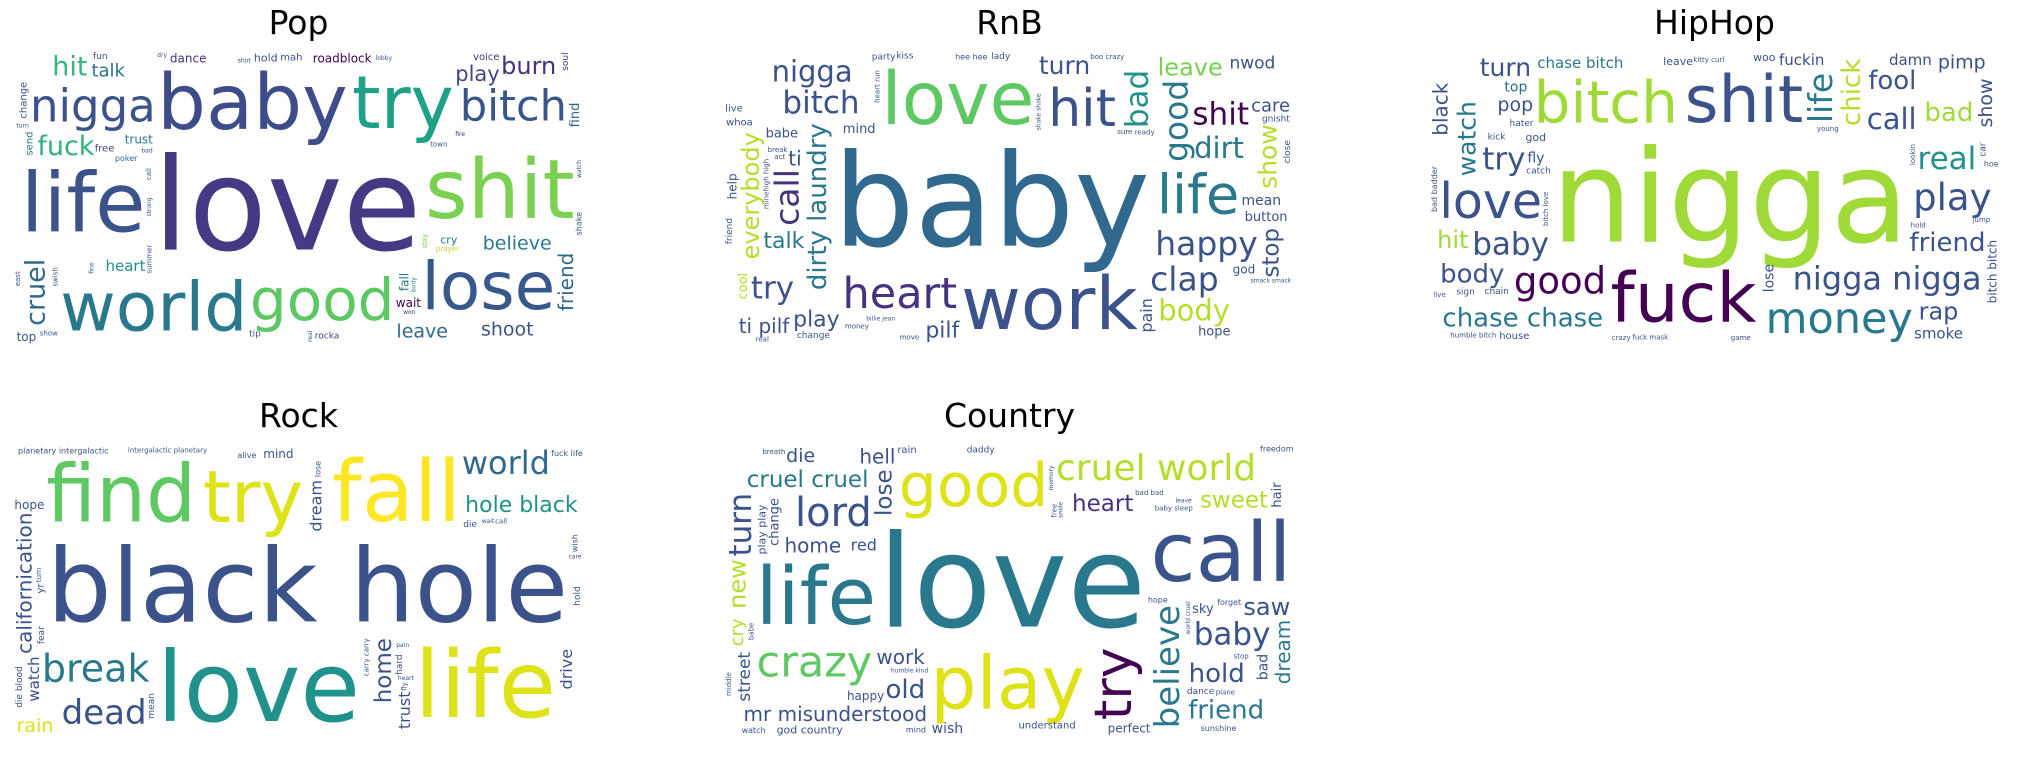 The image size is (2026, 762). Describe the element at coordinates (857, 326) in the screenshot. I see `wordcloud-word: money` at that location.